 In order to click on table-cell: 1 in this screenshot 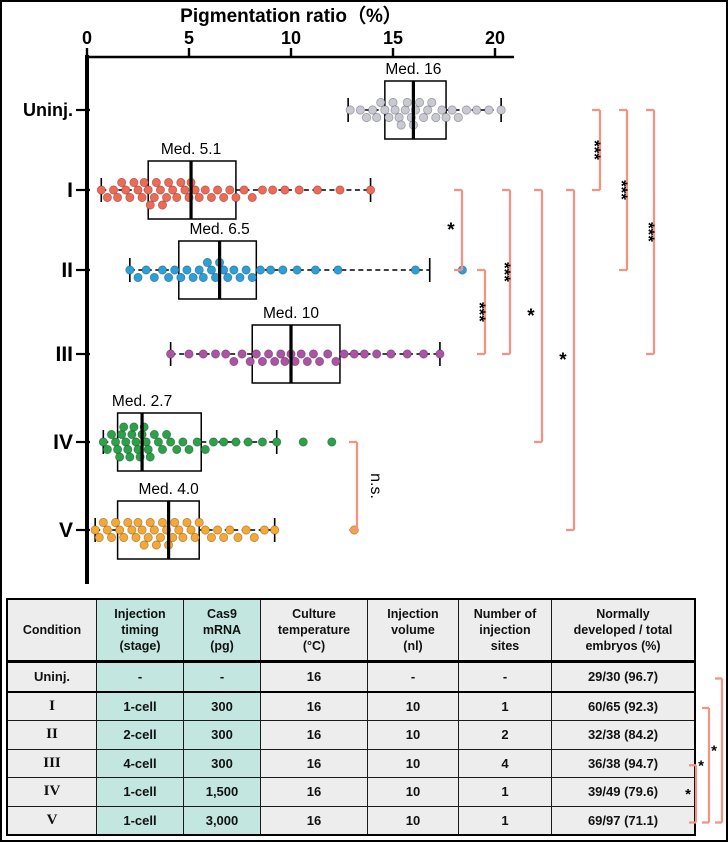, I will do `click(505, 706)`.